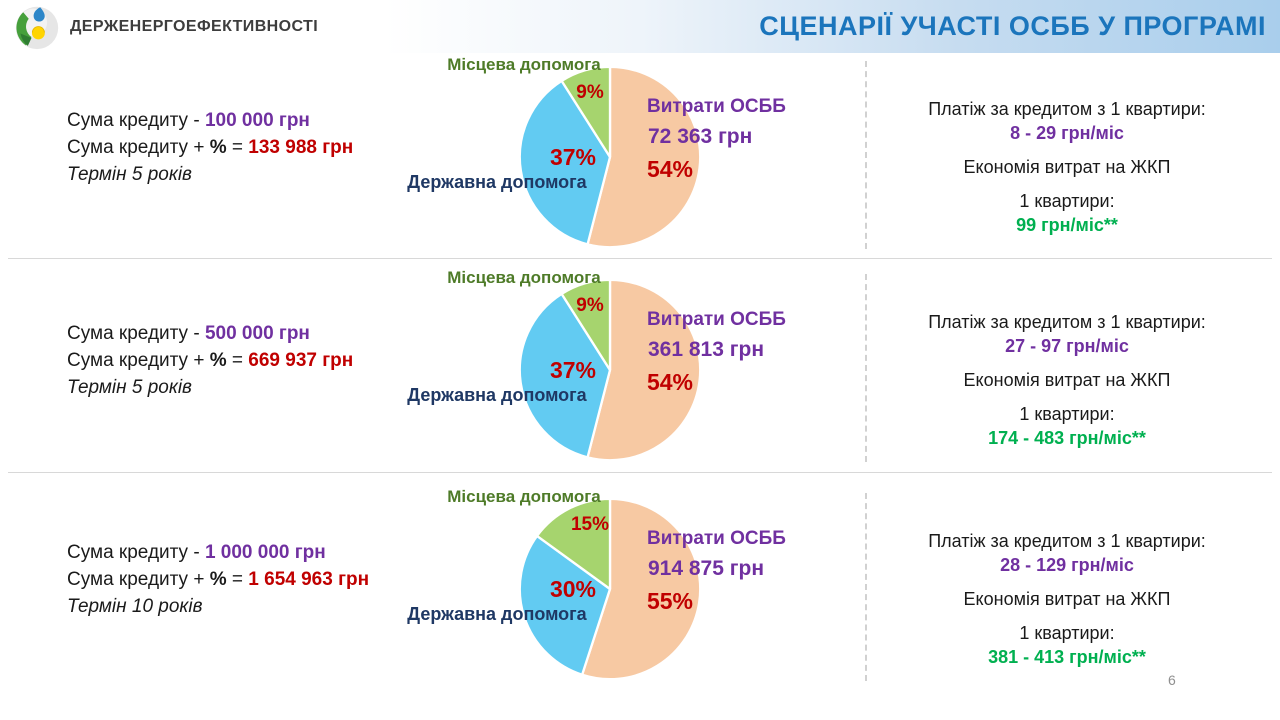 Image resolution: width=1280 pixels, height=720 pixels. What do you see at coordinates (1067, 657) in the screenshot?
I see `savings-value: 381 - 413 грн/міс**` at bounding box center [1067, 657].